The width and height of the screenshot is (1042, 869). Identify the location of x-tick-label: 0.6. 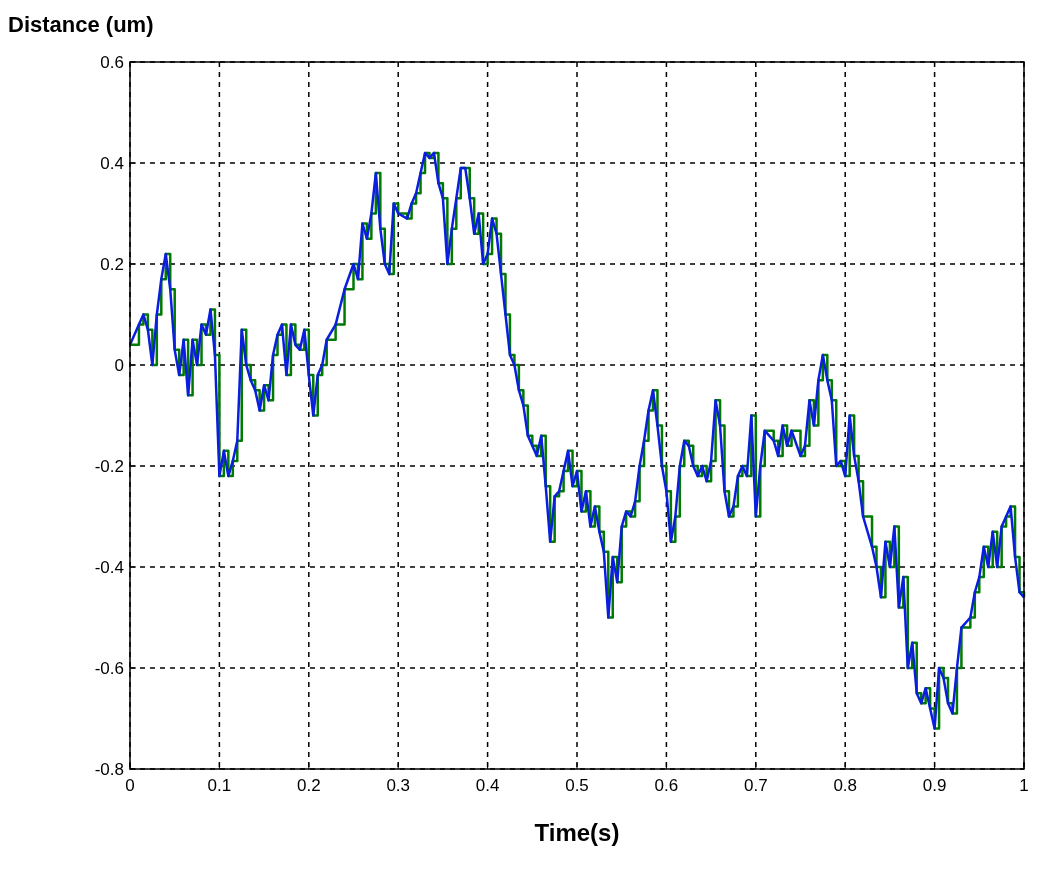
(666, 785).